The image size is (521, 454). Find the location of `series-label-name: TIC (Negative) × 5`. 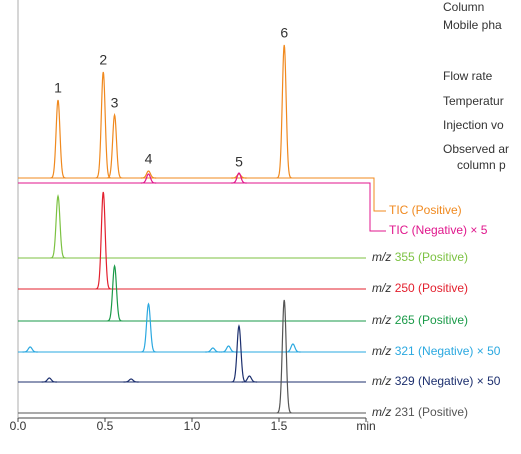

series-label-name: TIC (Negative) × 5 is located at coordinates (438, 230).